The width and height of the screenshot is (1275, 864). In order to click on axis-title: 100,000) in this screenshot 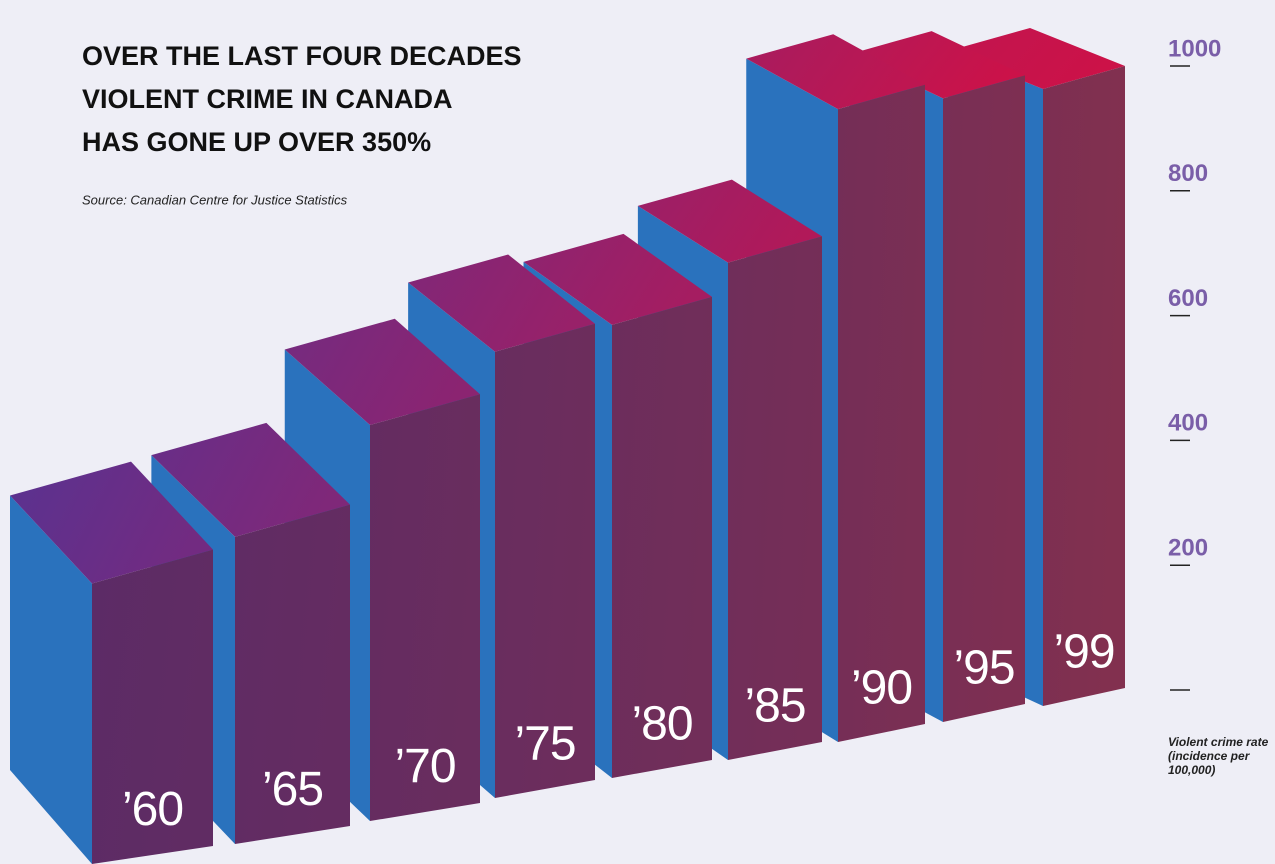, I will do `click(1191, 770)`.